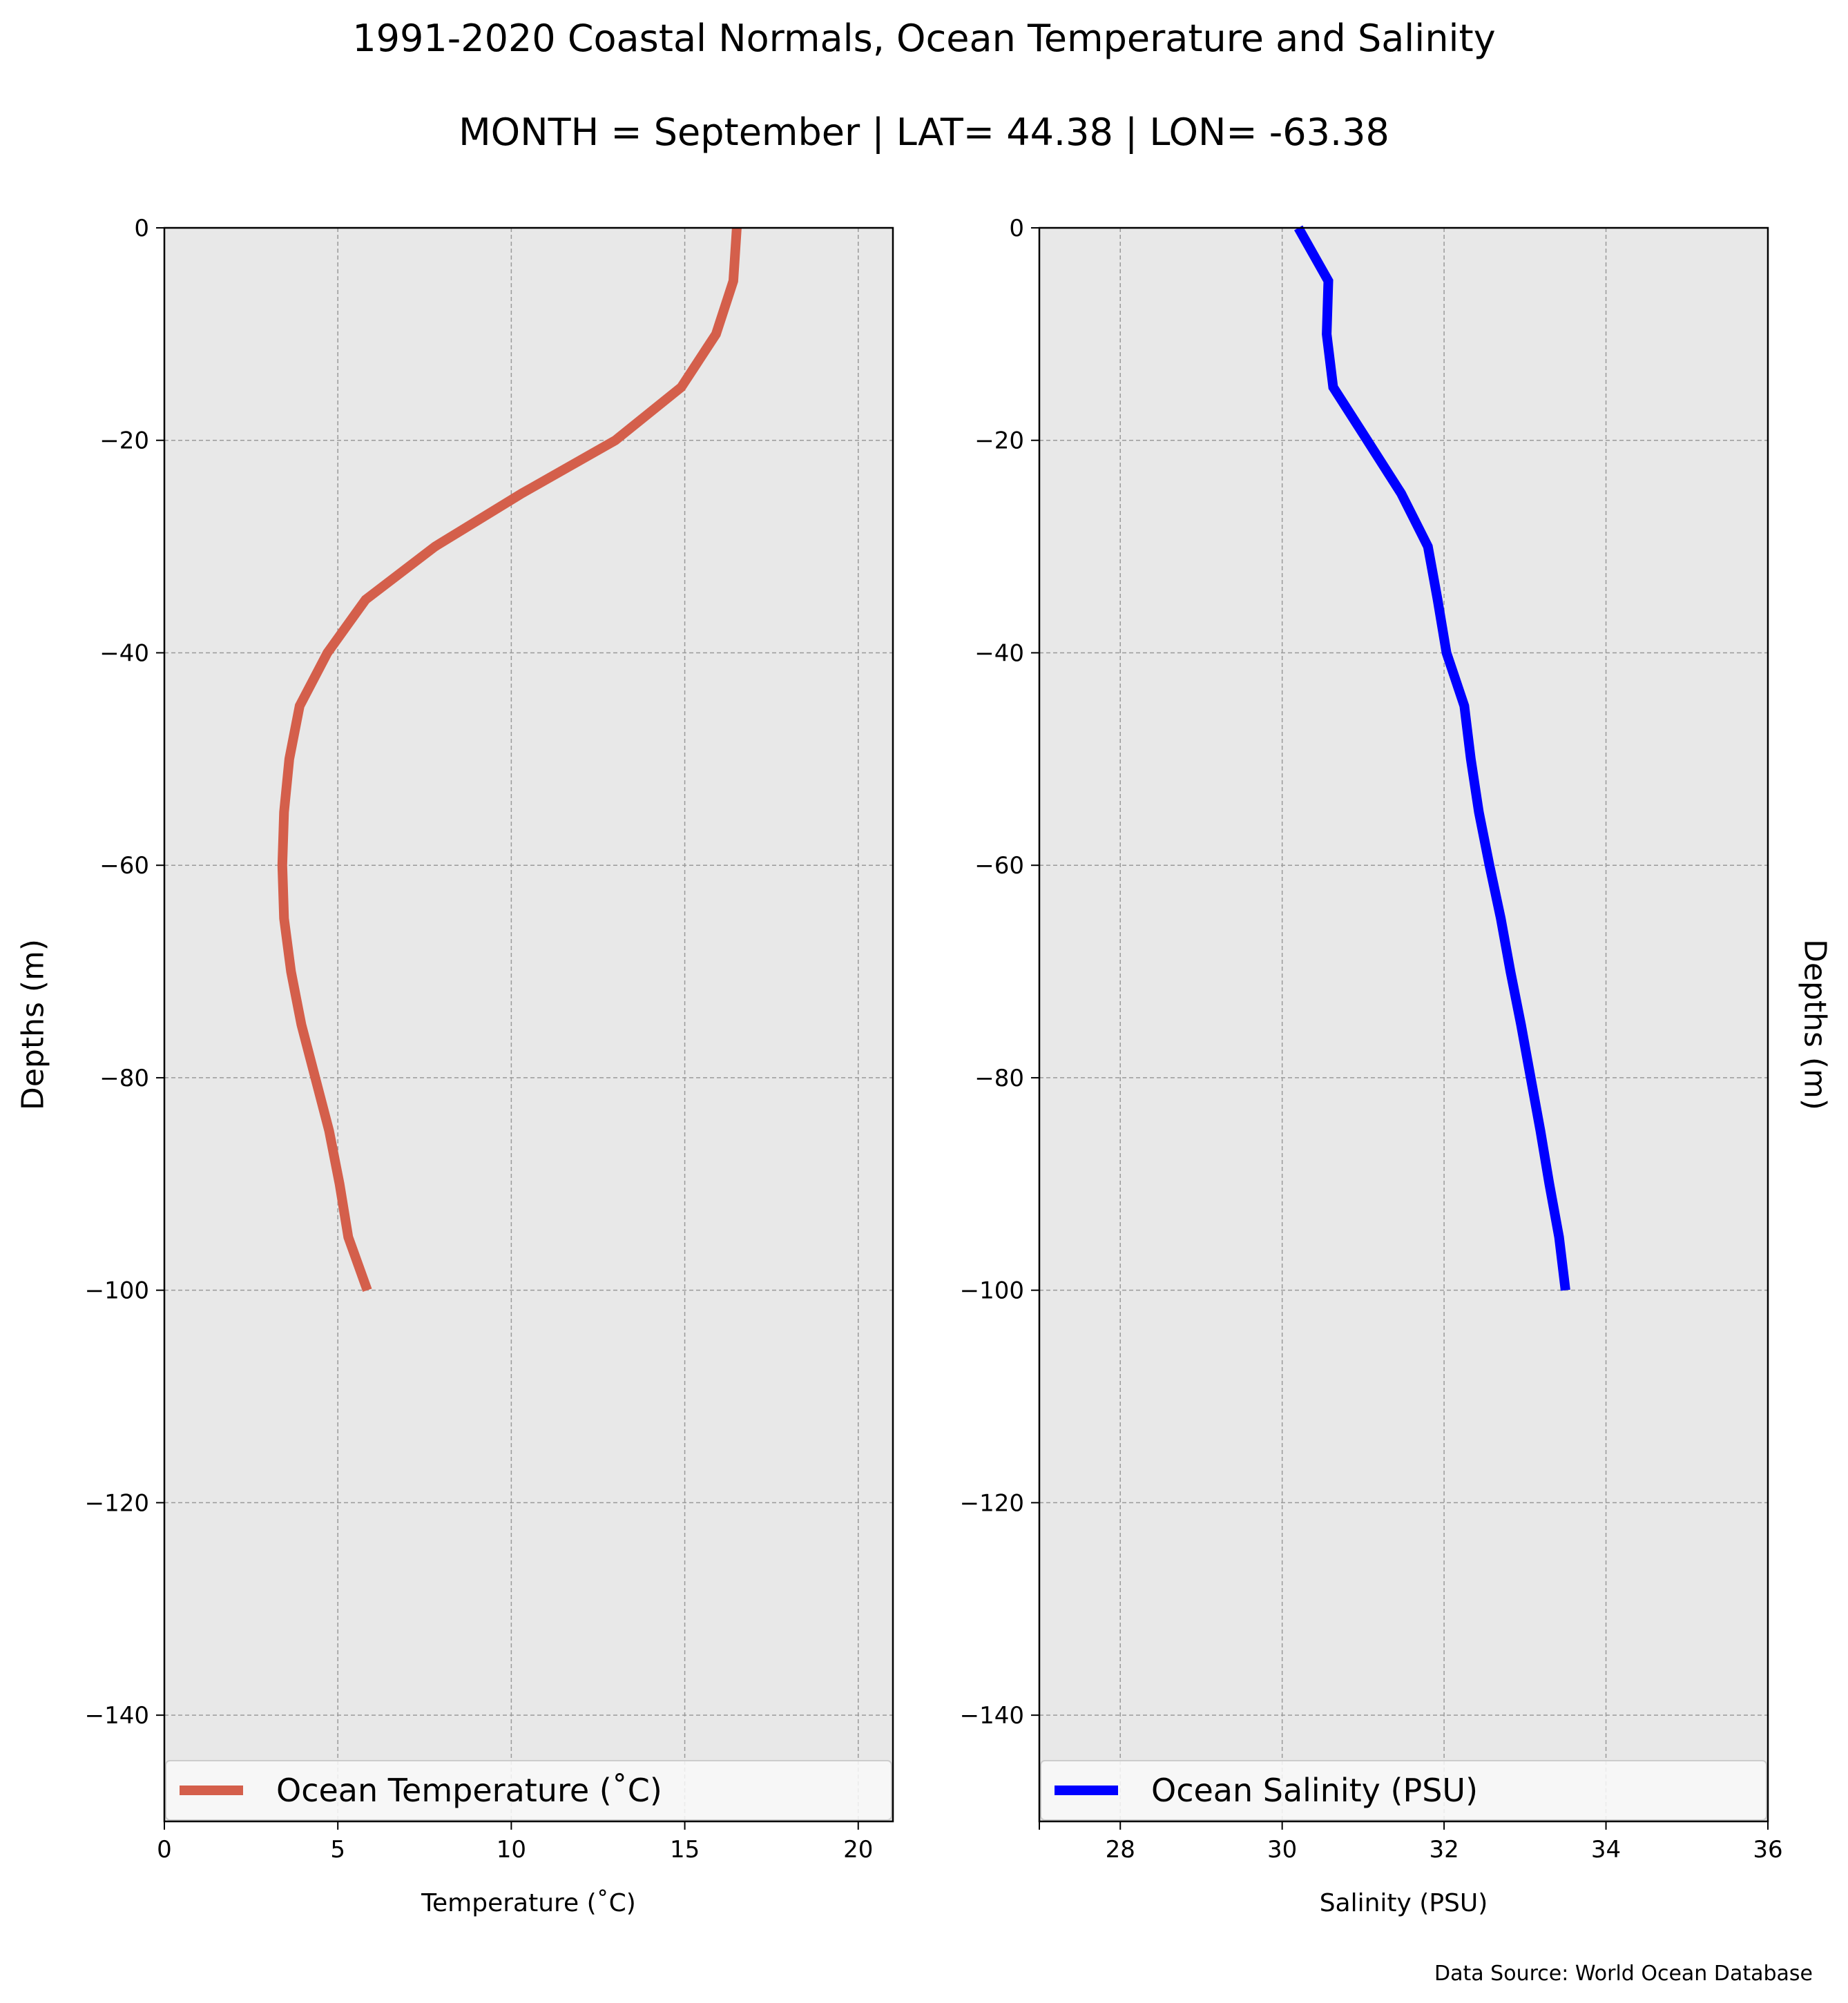  What do you see at coordinates (992, 1716) in the screenshot?
I see `salinity-ytick-label: −140` at bounding box center [992, 1716].